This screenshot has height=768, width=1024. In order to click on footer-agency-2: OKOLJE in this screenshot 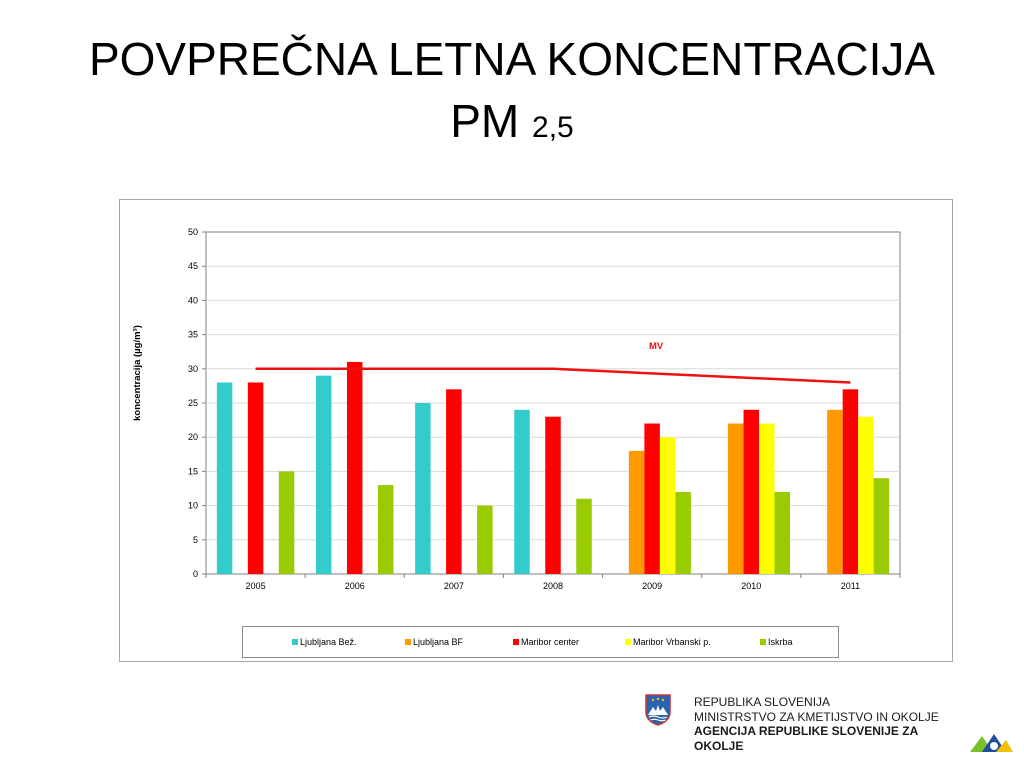, I will do `click(719, 745)`.